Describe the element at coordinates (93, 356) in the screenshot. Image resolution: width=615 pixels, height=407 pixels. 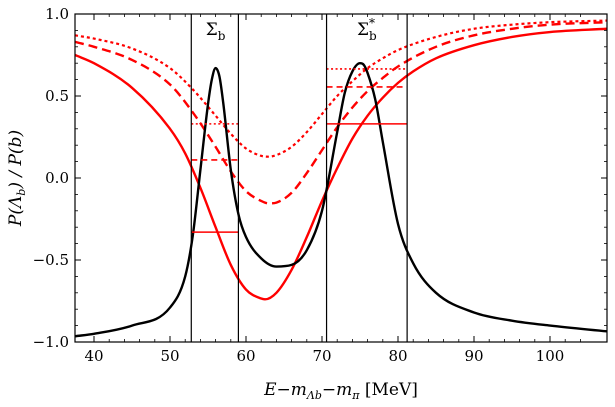
I see `x-tick-label: 40` at that location.